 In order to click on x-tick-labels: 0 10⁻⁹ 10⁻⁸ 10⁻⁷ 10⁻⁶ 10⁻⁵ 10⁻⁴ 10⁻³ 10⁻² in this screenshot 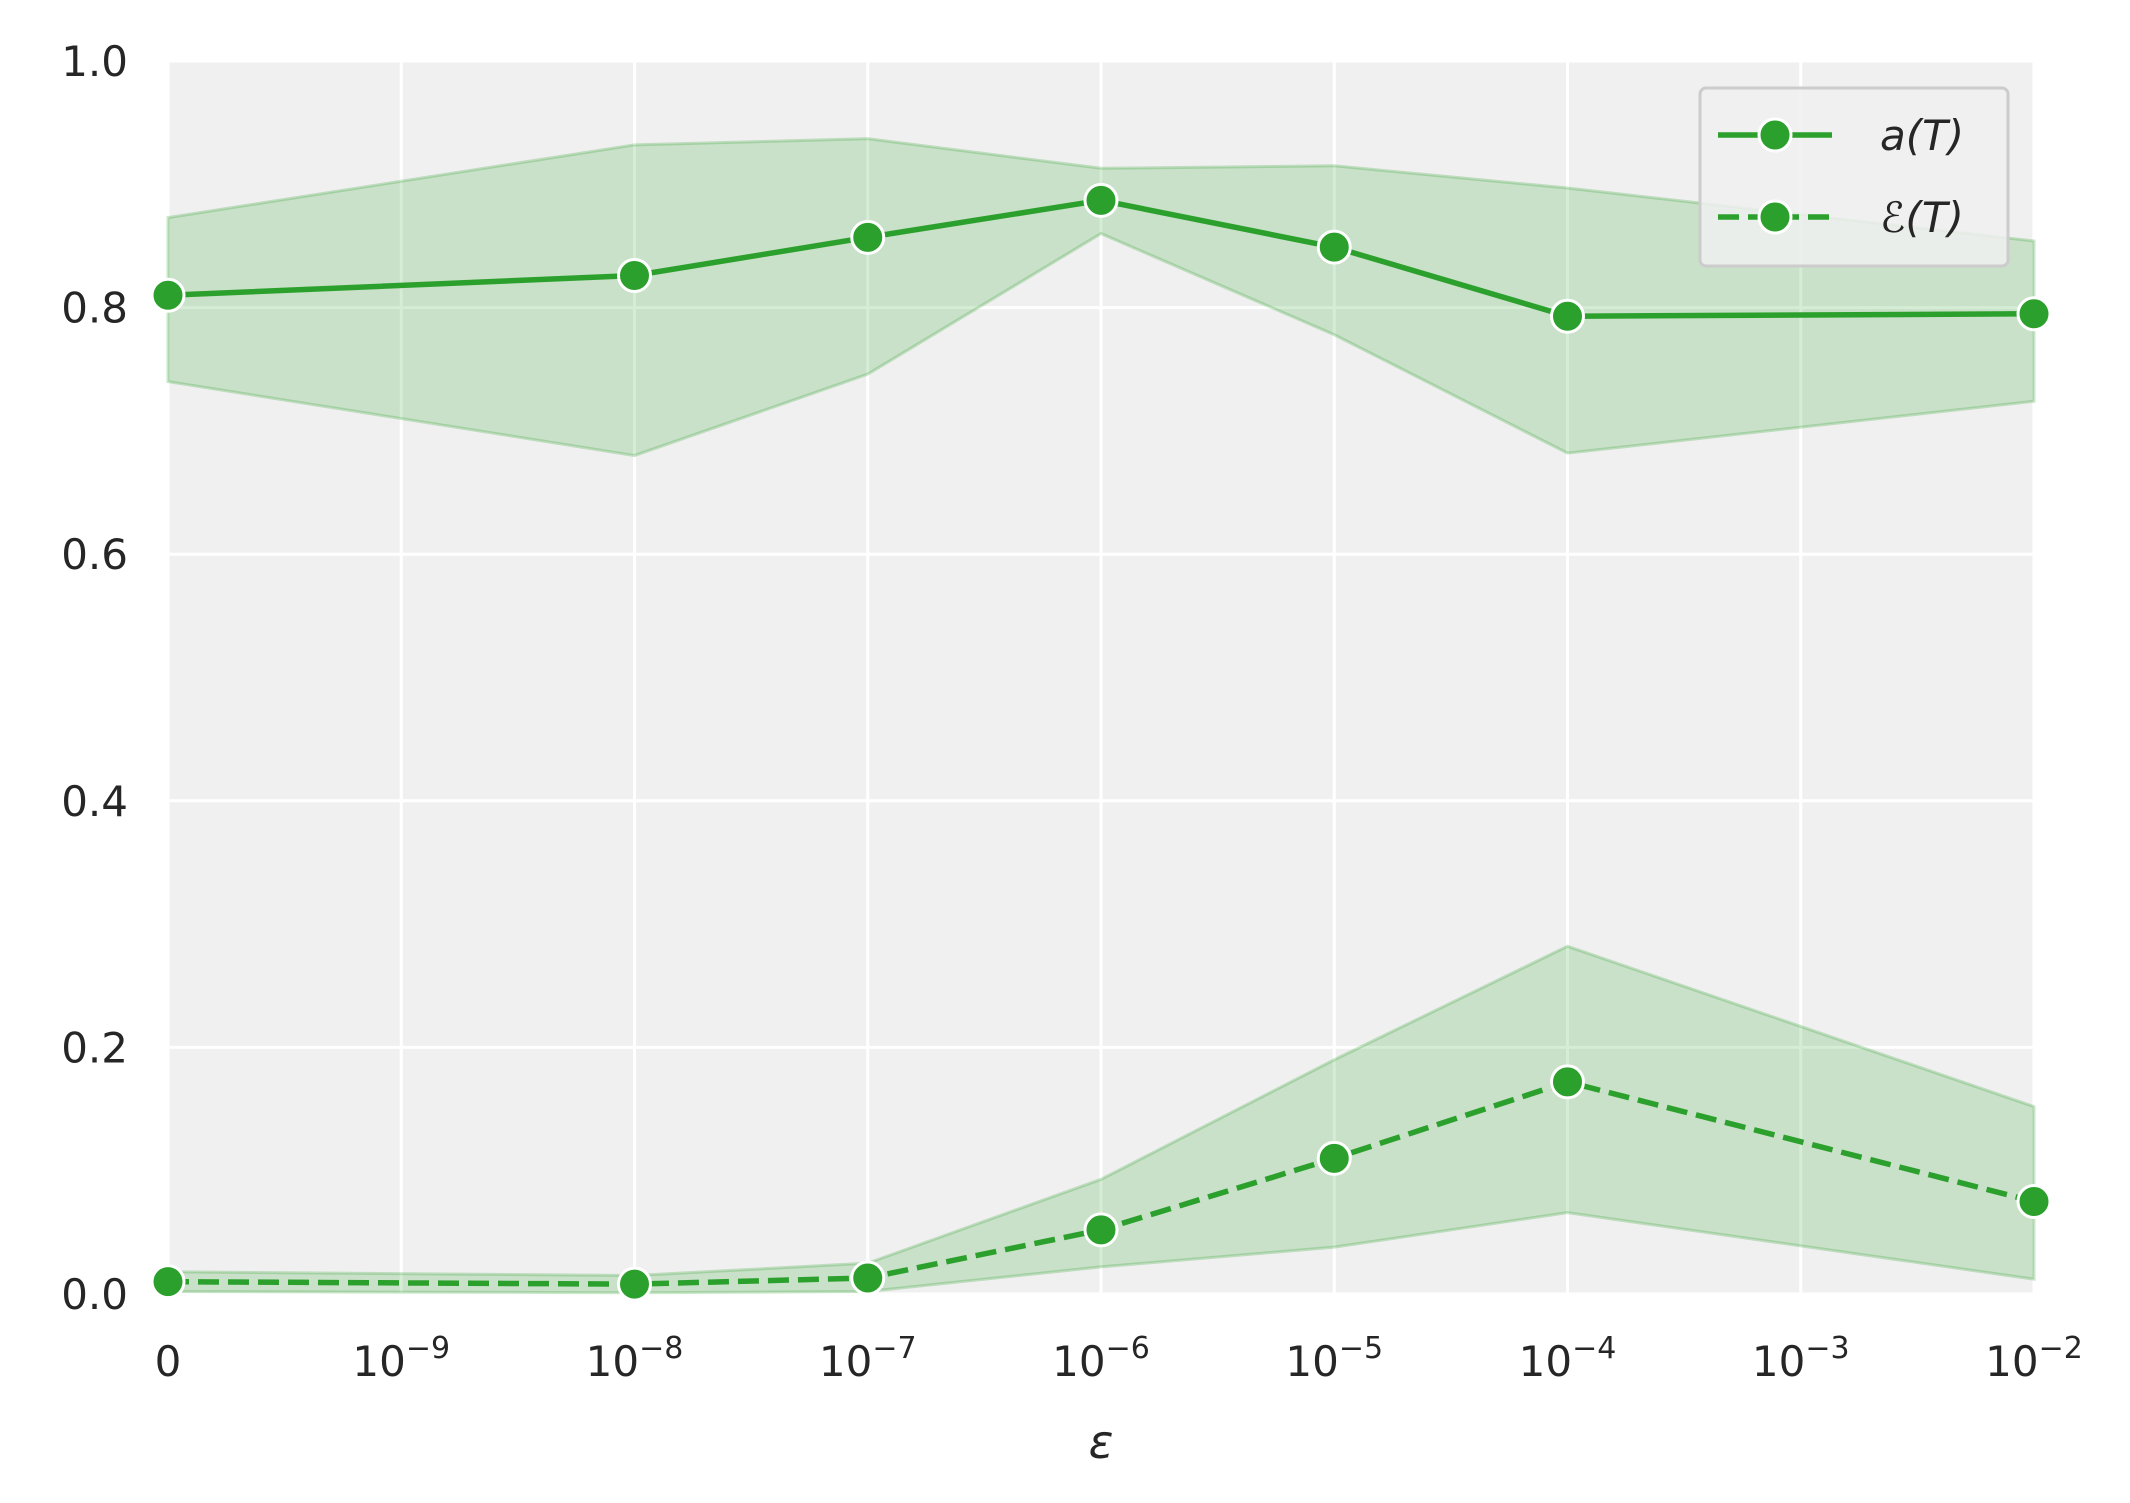, I will do `click(1119, 1358)`.